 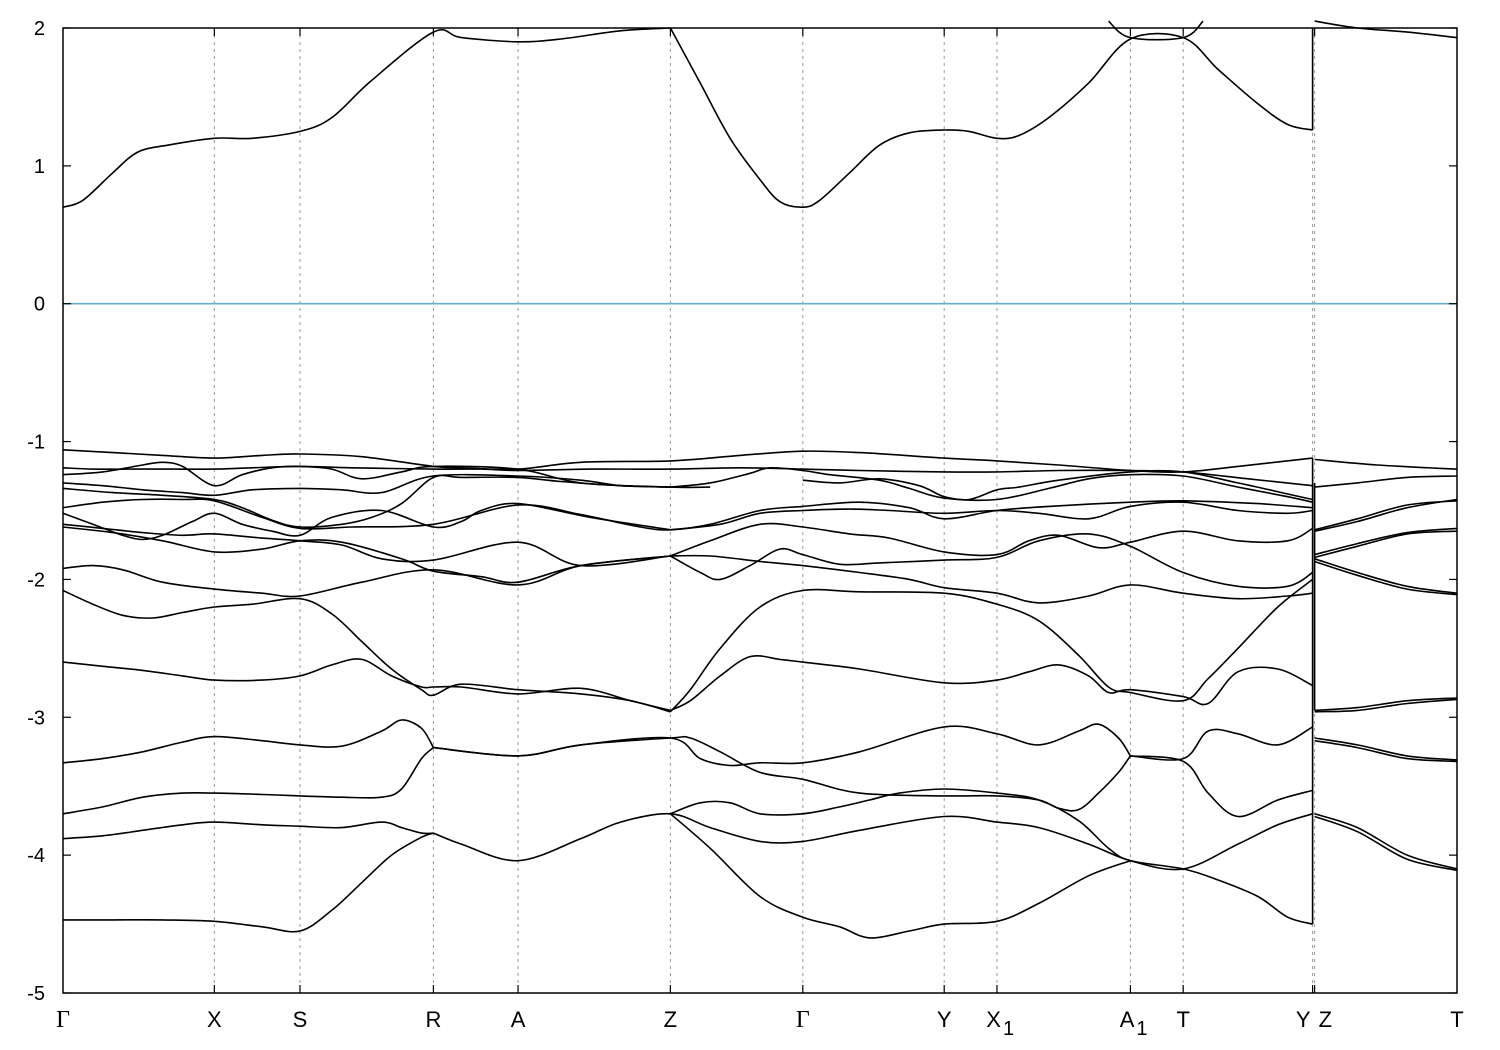 I want to click on y-tick-label: -5, so click(x=36, y=994).